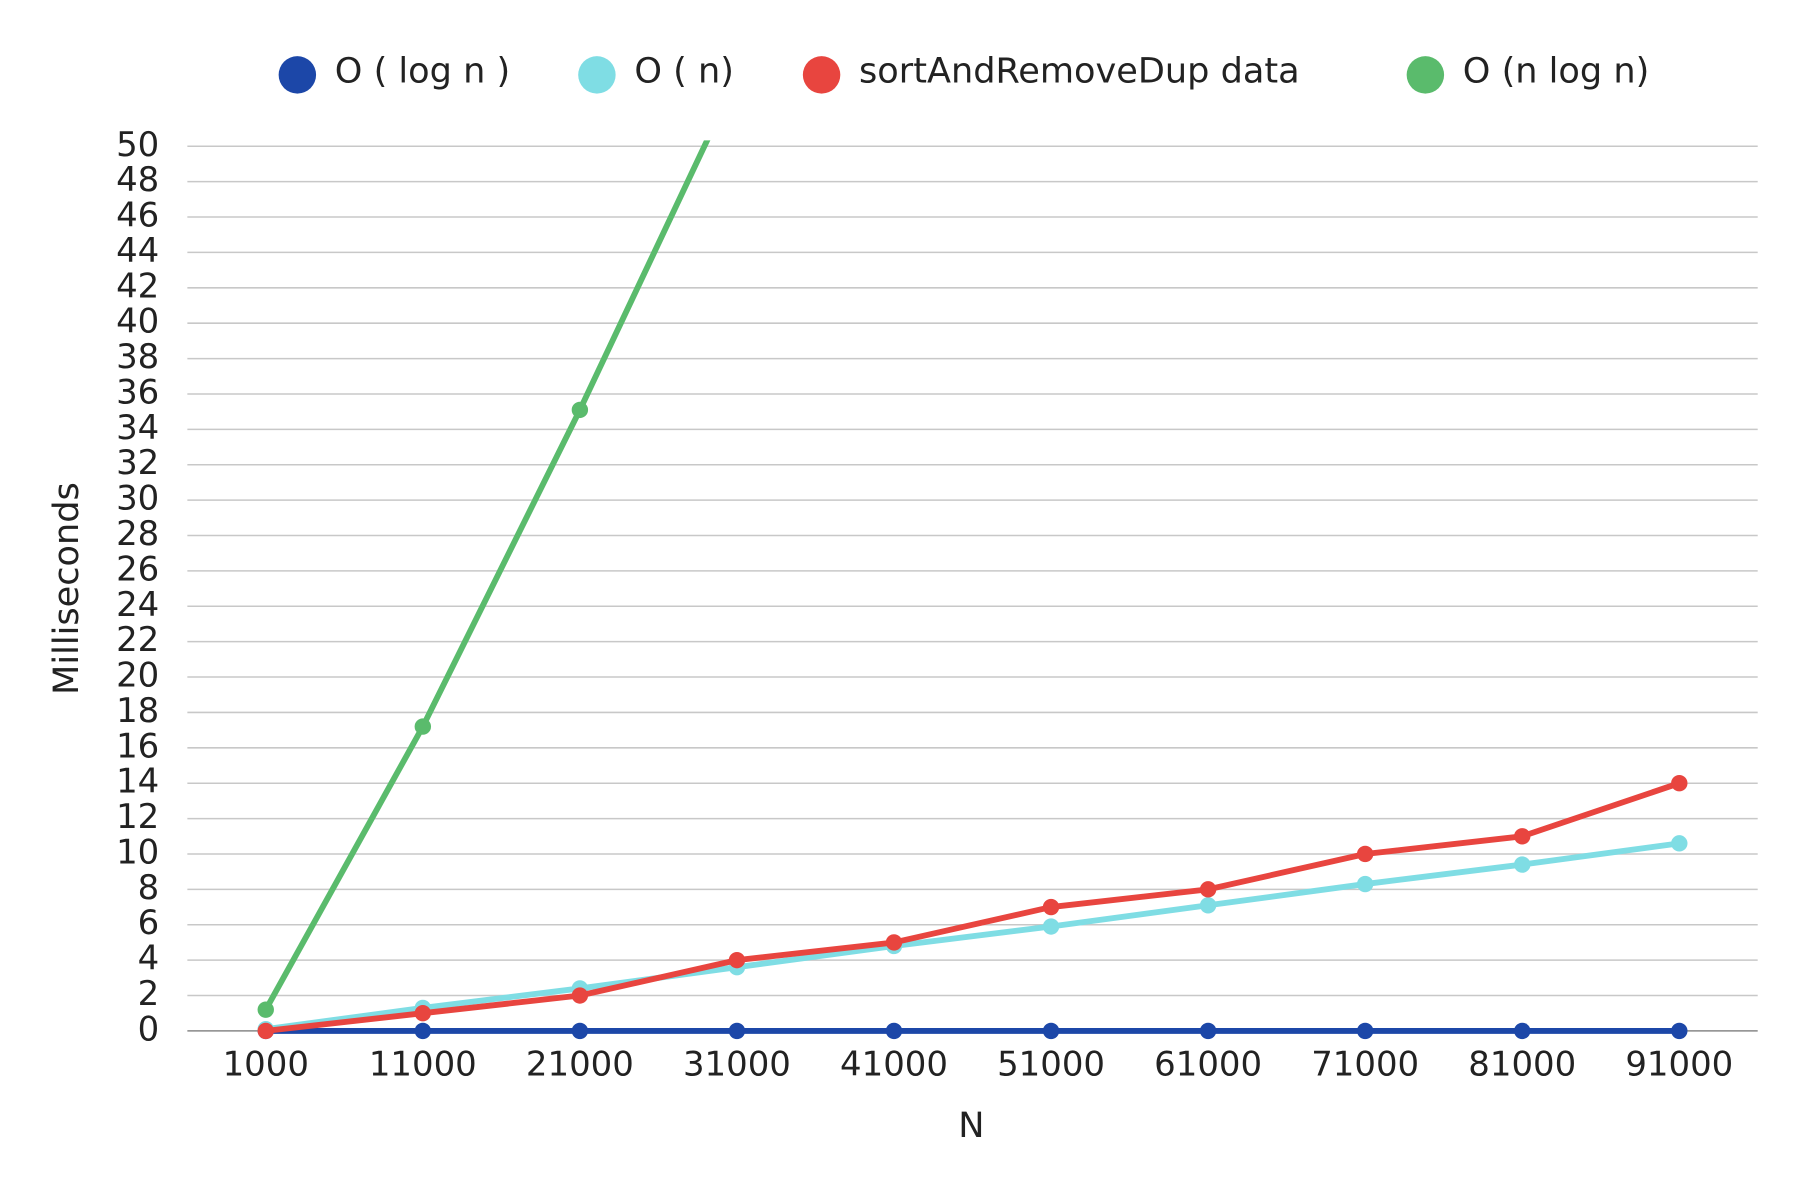 The width and height of the screenshot is (1814, 1180). Describe the element at coordinates (149, 888) in the screenshot. I see `y-tick-label: 8` at that location.